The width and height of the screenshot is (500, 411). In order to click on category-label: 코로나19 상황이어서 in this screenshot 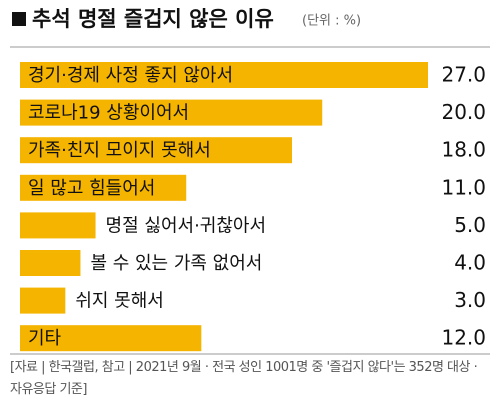, I will do `click(108, 113)`.